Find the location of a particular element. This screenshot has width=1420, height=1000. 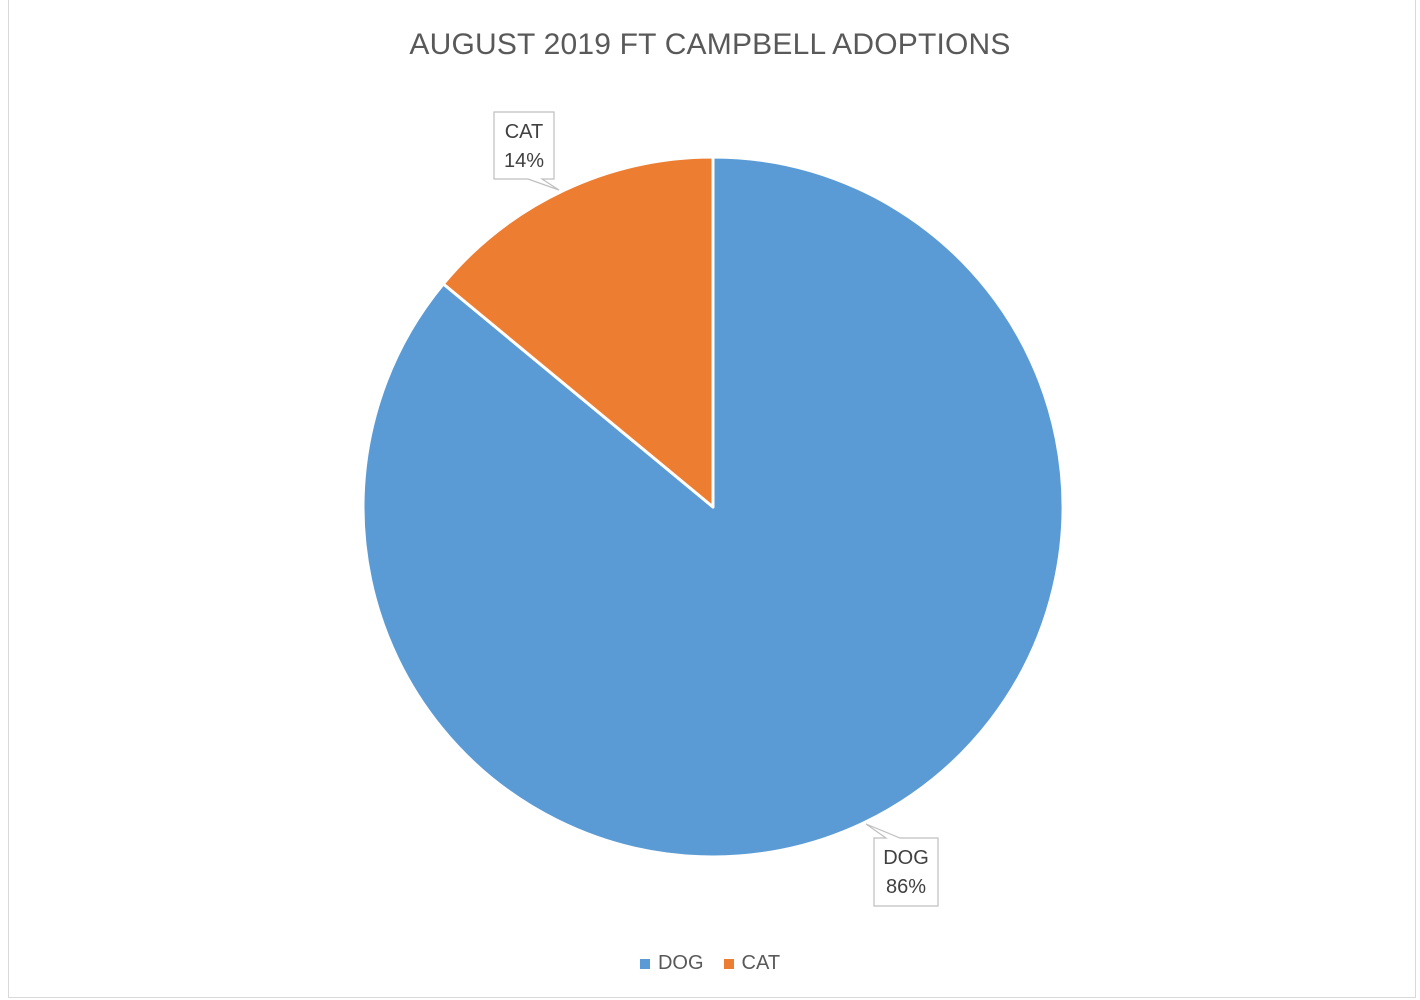

legend-swatch-dog is located at coordinates (644, 963).